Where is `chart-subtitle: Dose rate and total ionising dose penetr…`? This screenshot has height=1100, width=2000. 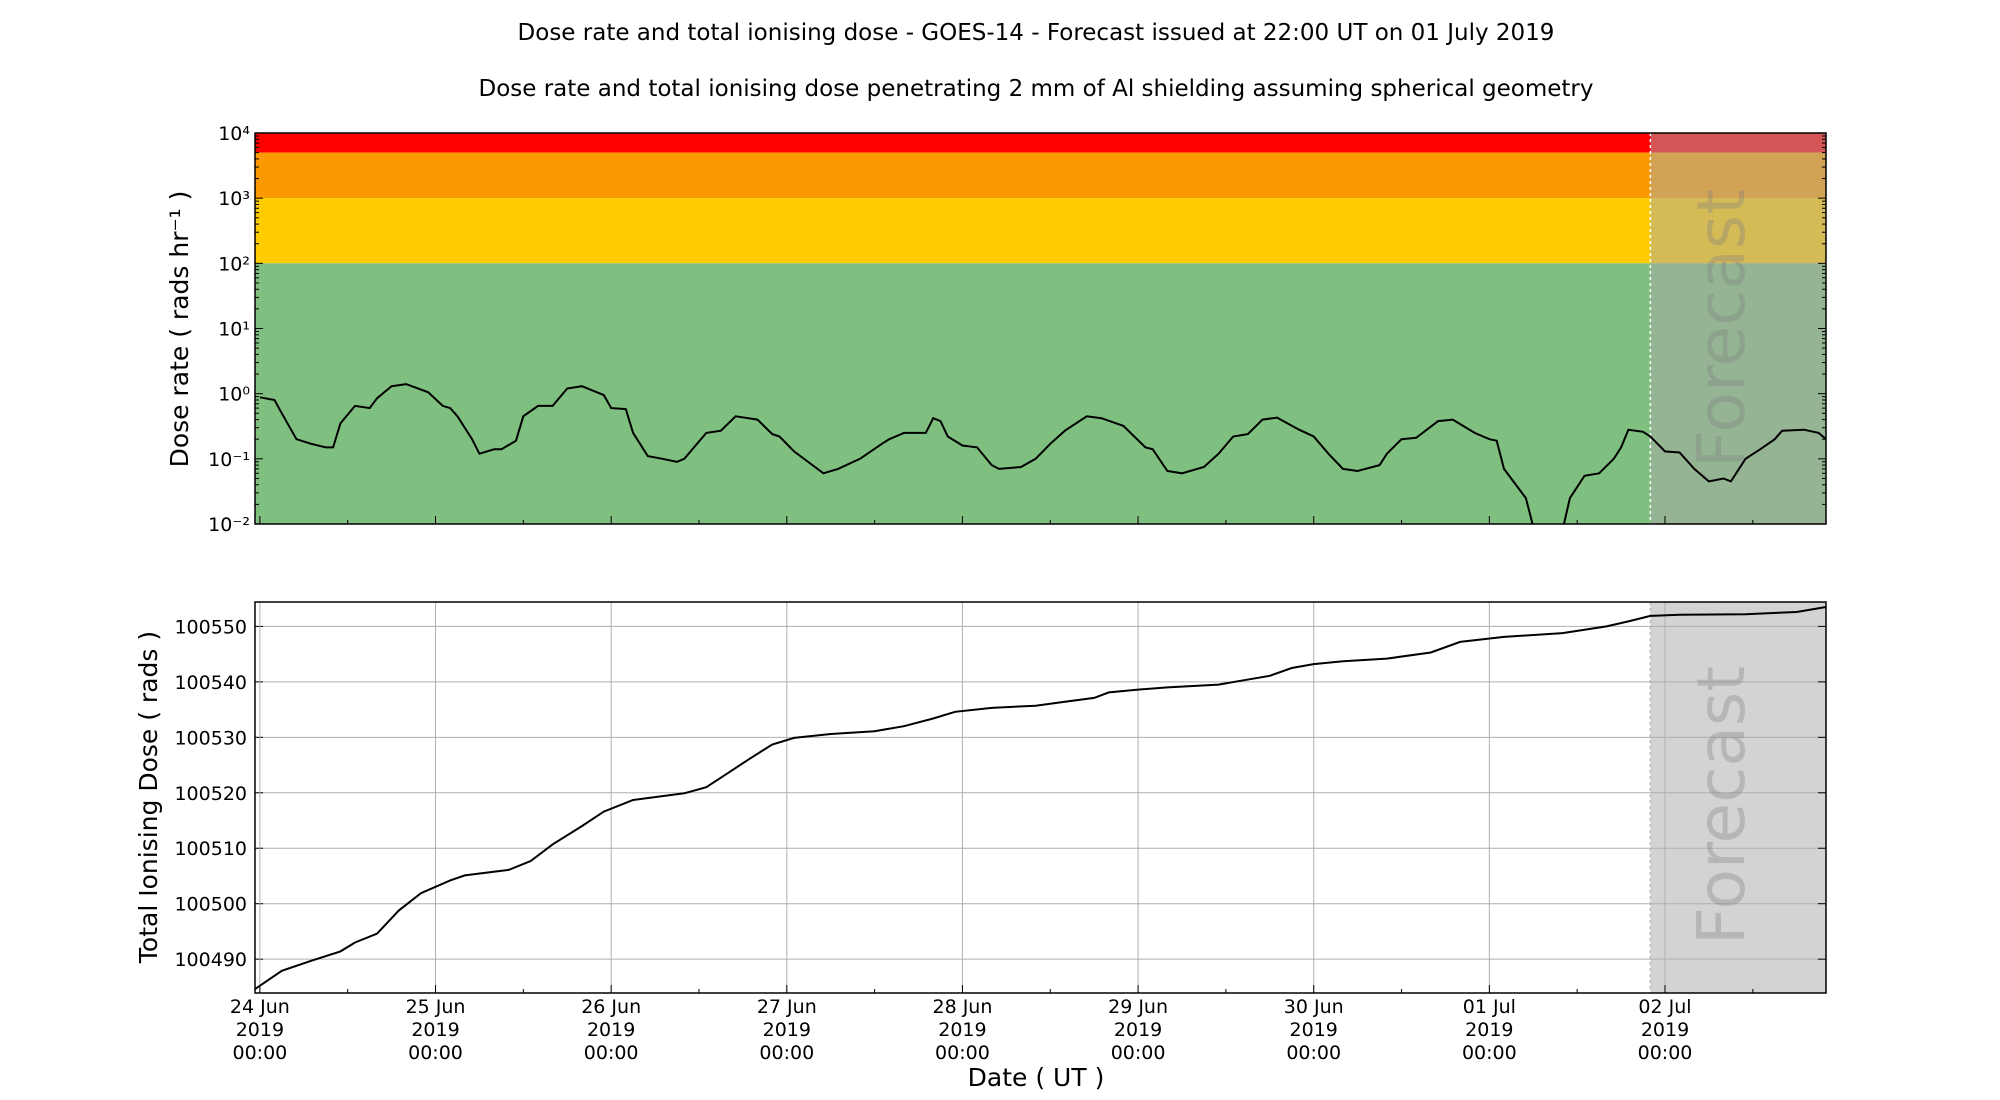
chart-subtitle: Dose rate and total ionising dose penetr… is located at coordinates (1035, 89).